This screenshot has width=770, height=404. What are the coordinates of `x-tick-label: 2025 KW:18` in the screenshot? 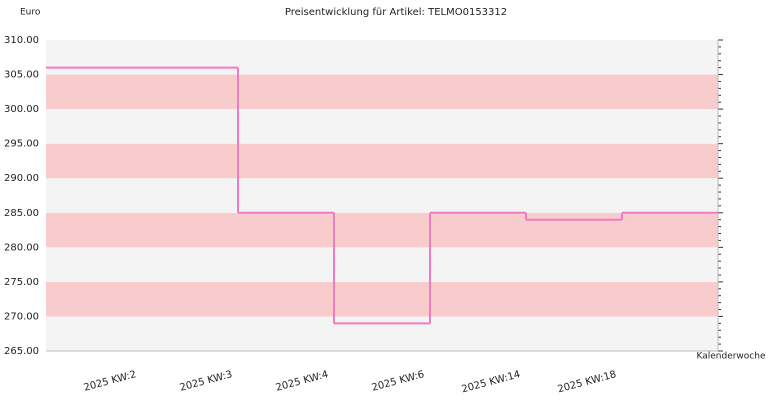 It's located at (587, 382).